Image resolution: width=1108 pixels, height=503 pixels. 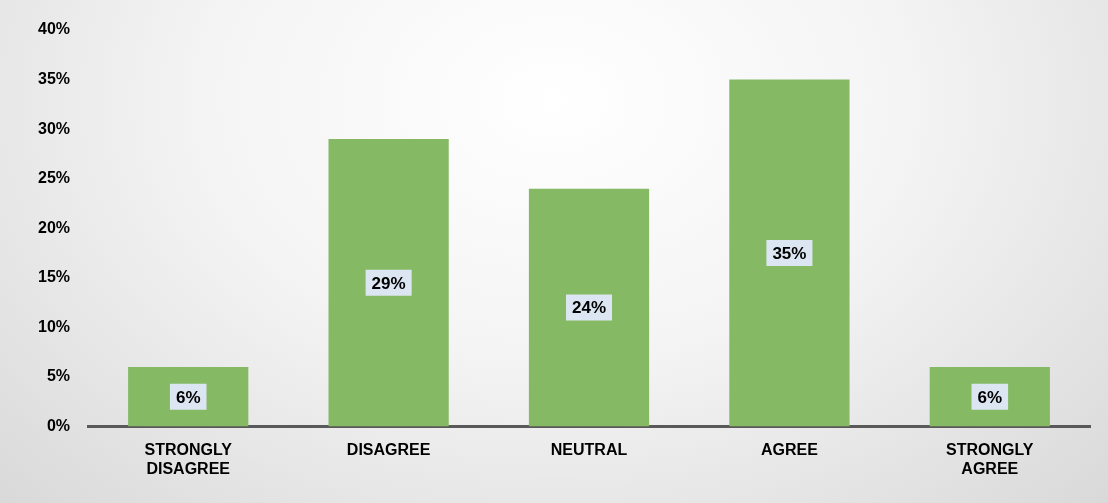 I want to click on x-tick-label: STRONGLY DISAGREE, so click(x=188, y=458).